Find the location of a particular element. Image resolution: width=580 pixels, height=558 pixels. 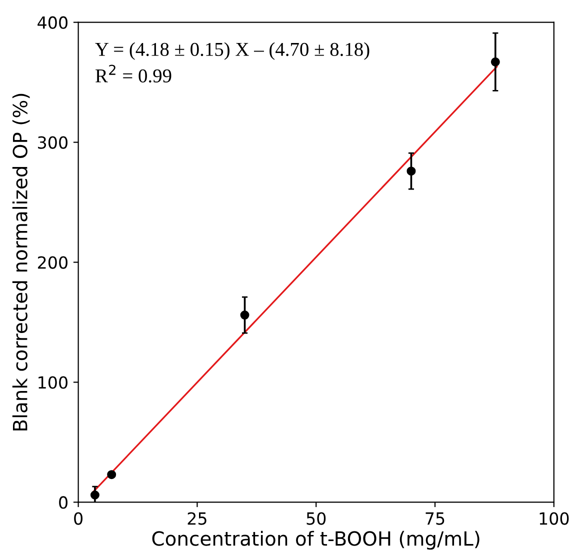

annotation: R$^{2}$ = 0.99 is located at coordinates (134, 73).